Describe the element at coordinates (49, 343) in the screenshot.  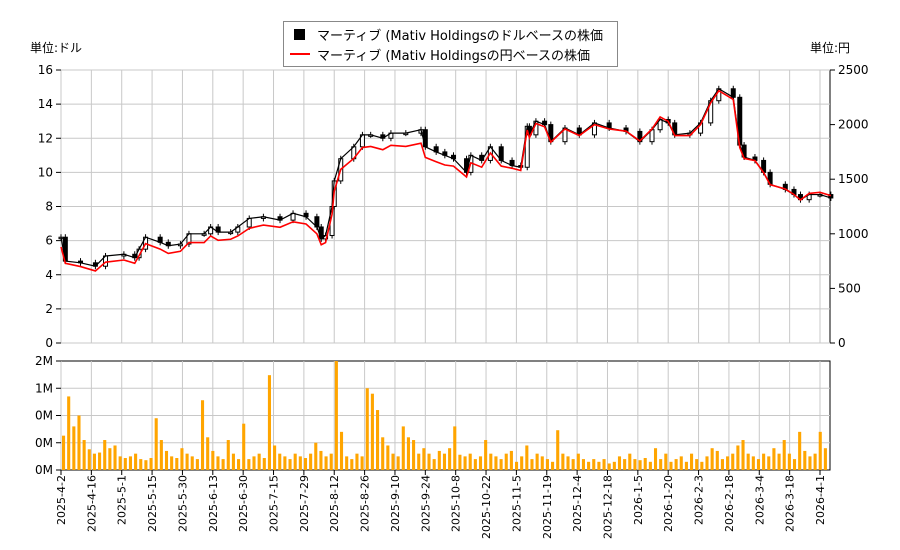
I see `usd-tick-label: 0` at that location.